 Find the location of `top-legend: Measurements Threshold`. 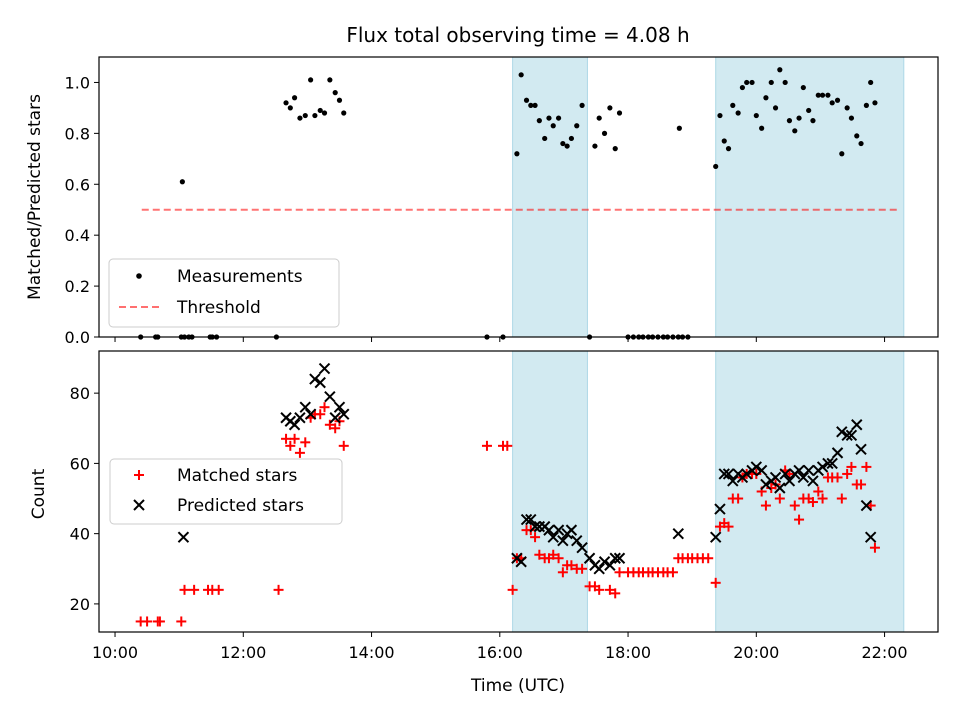

top-legend: Measurements Threshold is located at coordinates (224, 293).